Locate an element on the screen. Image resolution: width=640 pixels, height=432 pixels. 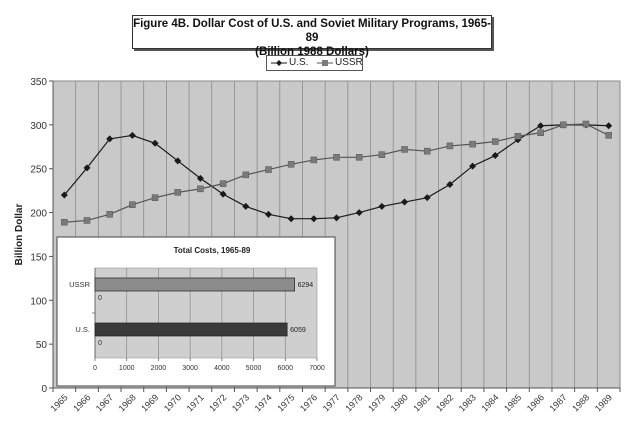
x-tick-label: 1986 is located at coordinates (535, 402).